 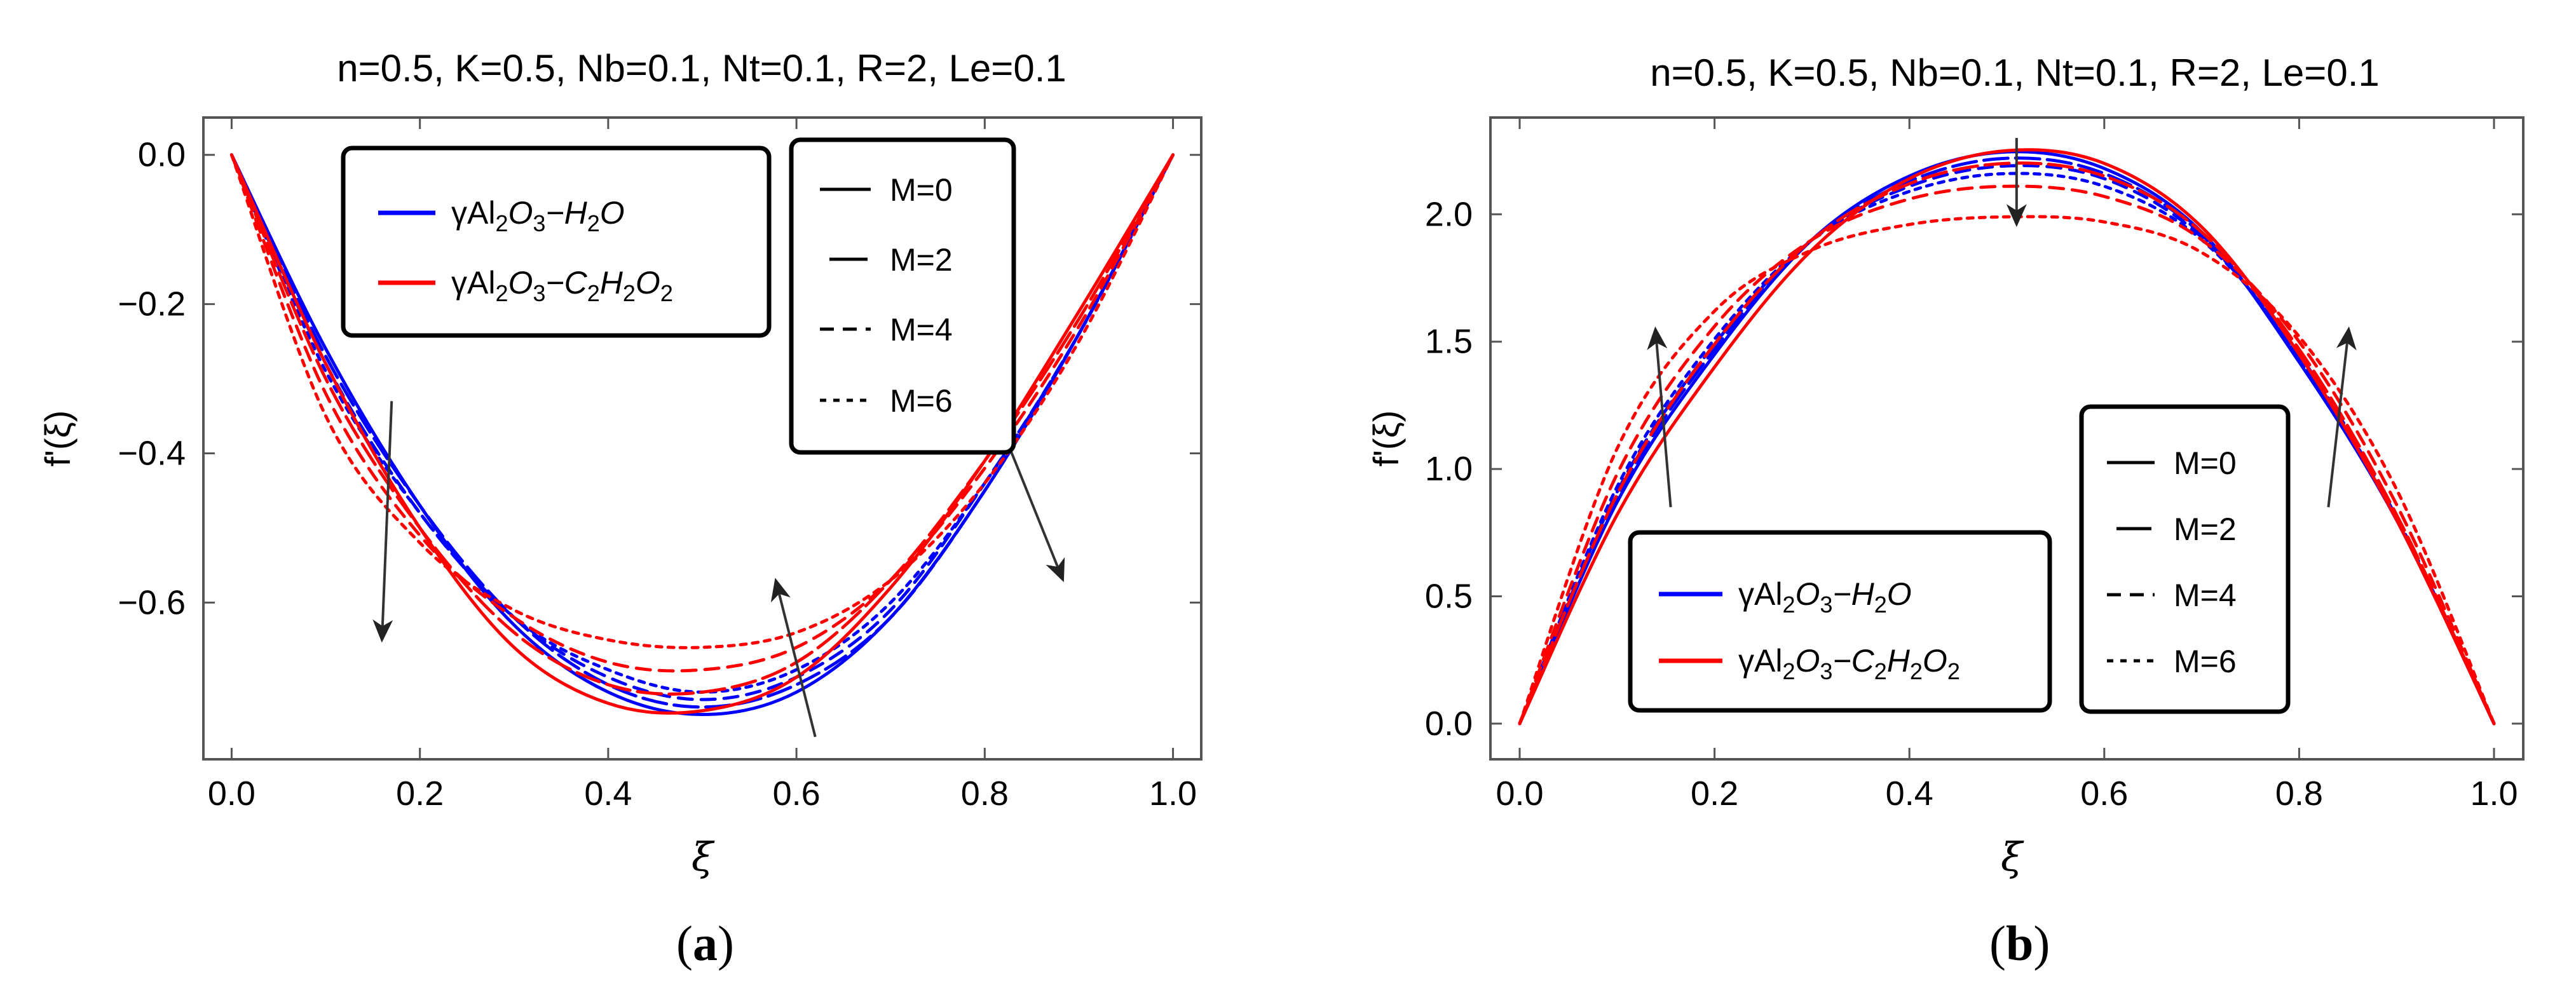 I want to click on chart-a-xtick-label: 0.0, so click(x=232, y=794).